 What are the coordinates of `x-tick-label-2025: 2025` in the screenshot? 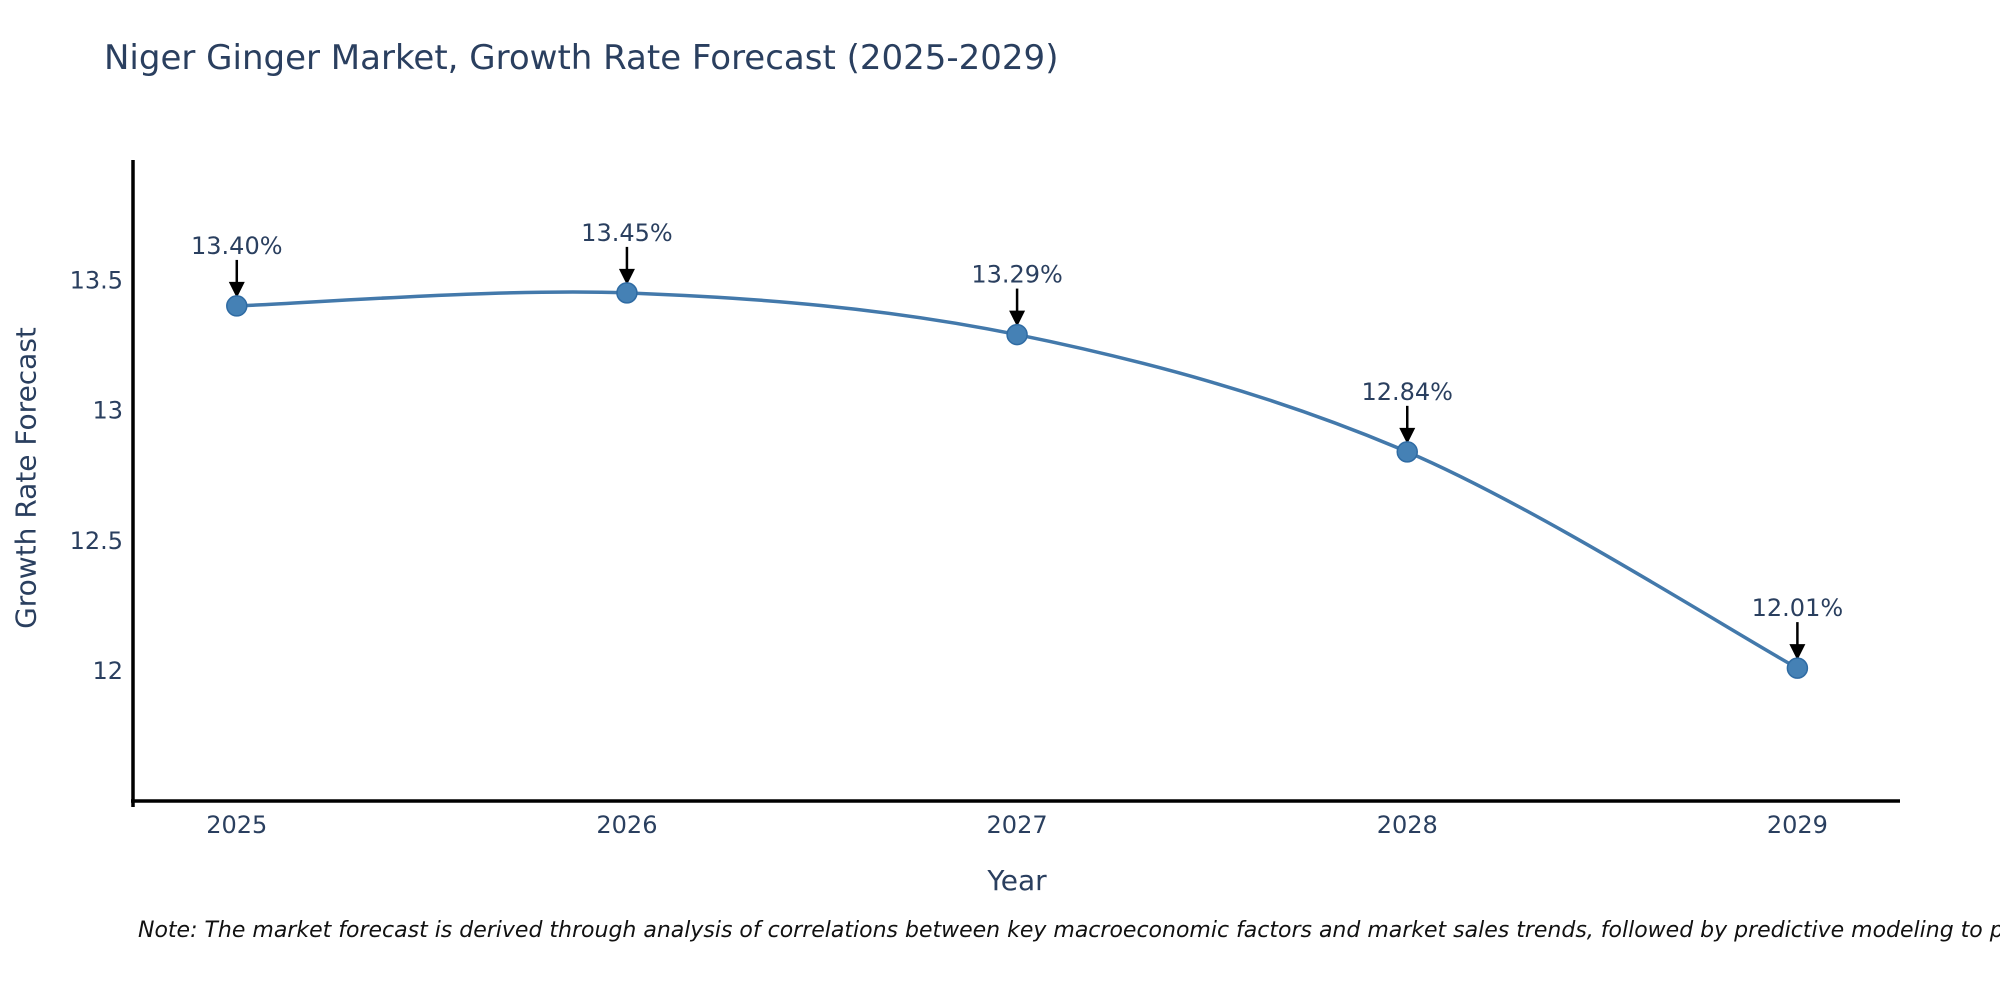 It's located at (236, 825).